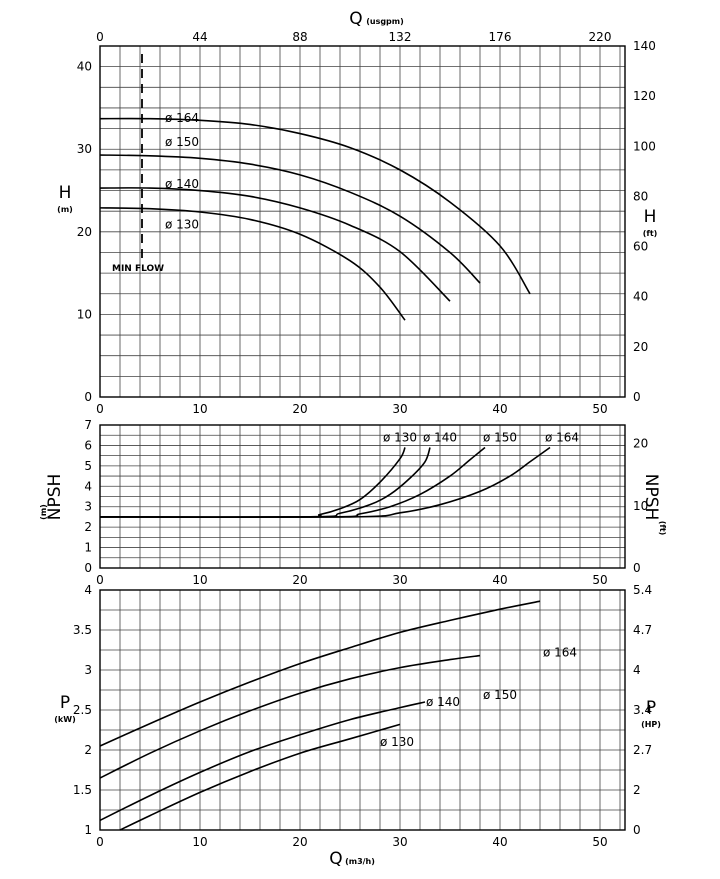  Describe the element at coordinates (440, 437) in the screenshot. I see `npsh-series-label: ø 140` at that location.